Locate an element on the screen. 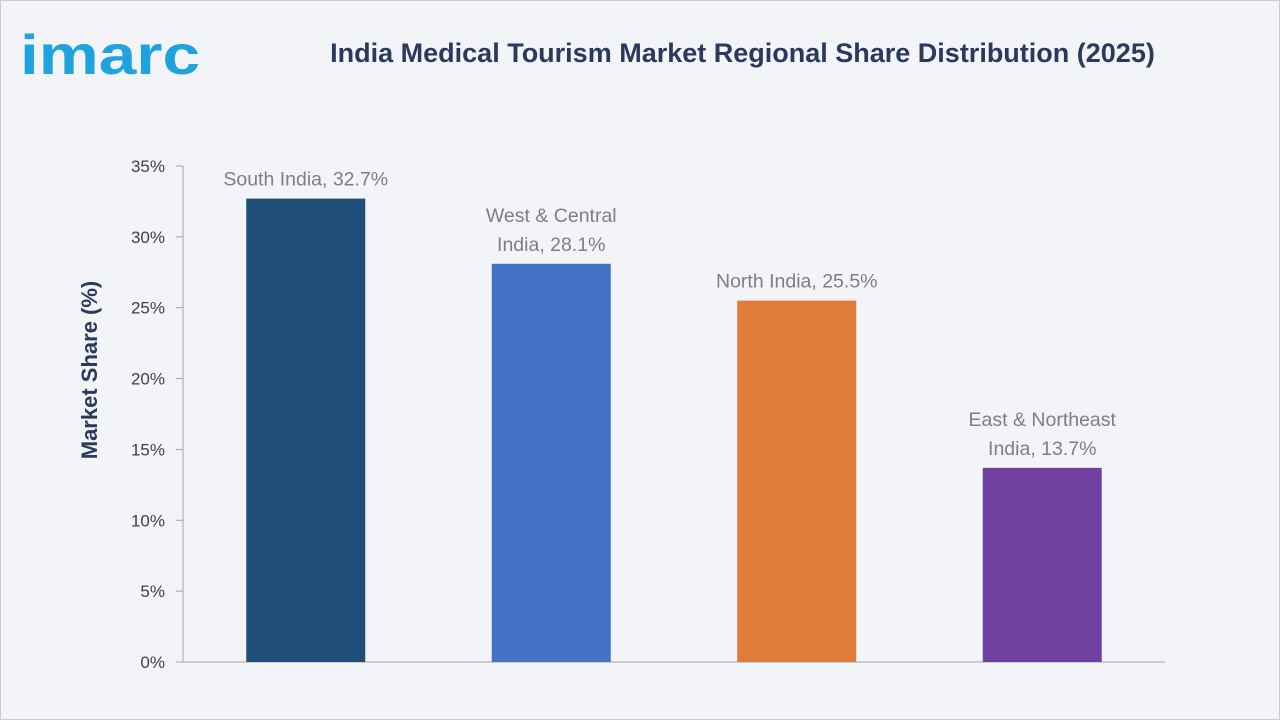 This screenshot has width=1280, height=720. y-tick-label: 25% is located at coordinates (148, 308).